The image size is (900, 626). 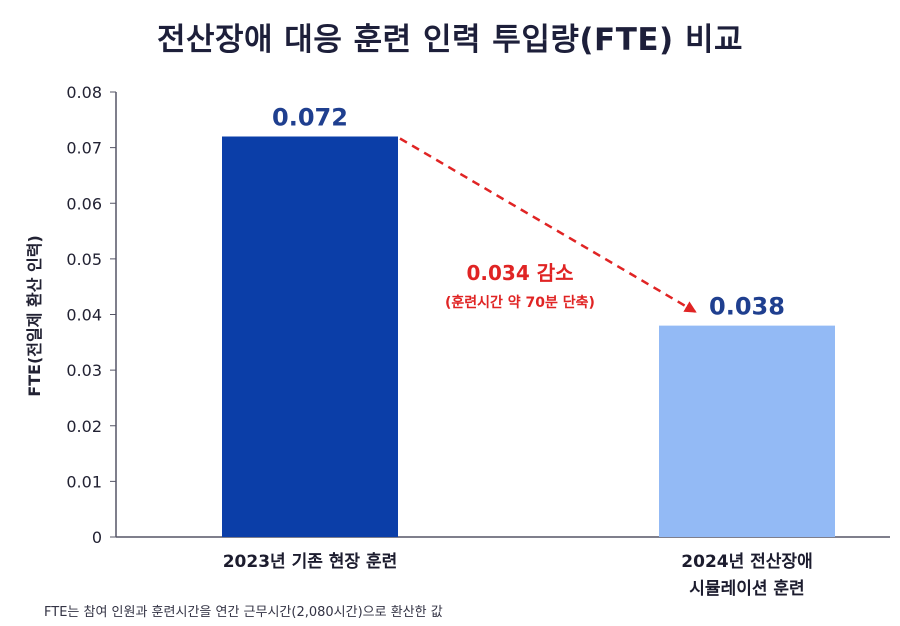 I want to click on bar-value-label-0: 0.072, so click(x=310, y=118).